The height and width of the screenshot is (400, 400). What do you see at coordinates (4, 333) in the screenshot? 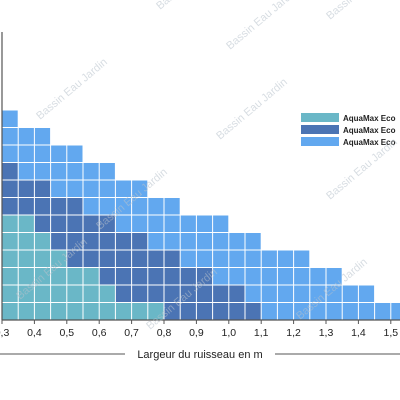
I see `x-tick-label: 0,3` at bounding box center [4, 333].